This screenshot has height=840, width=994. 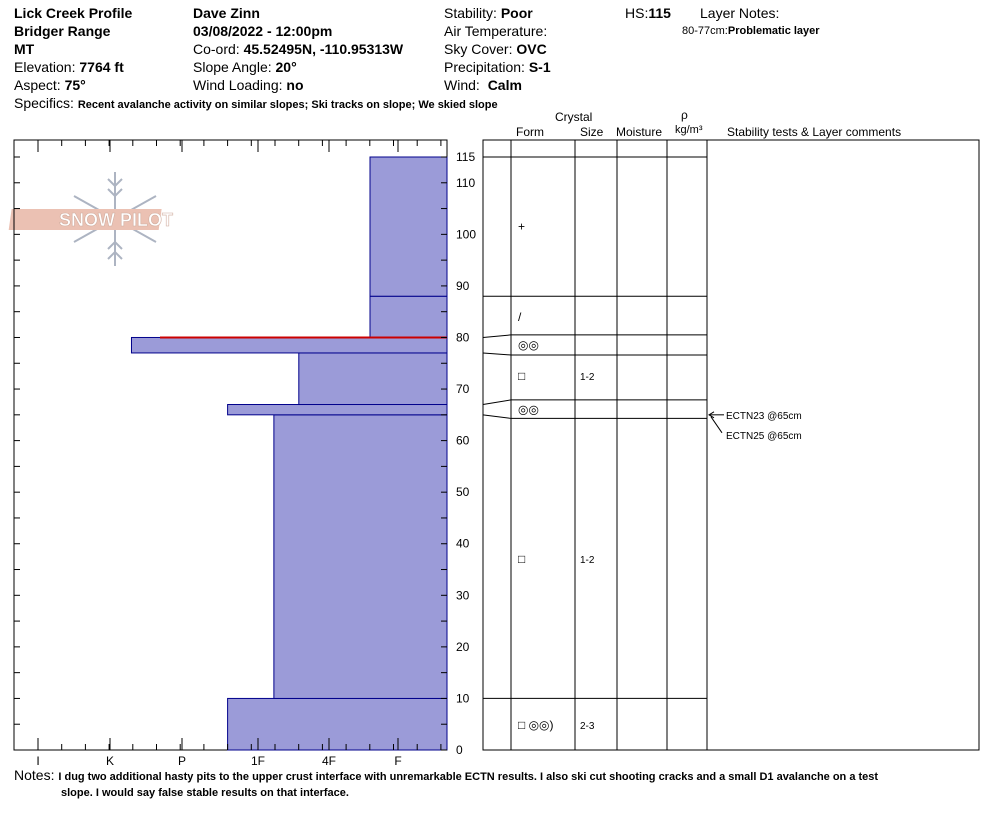 I want to click on wind-label: Wind:, so click(x=462, y=85).